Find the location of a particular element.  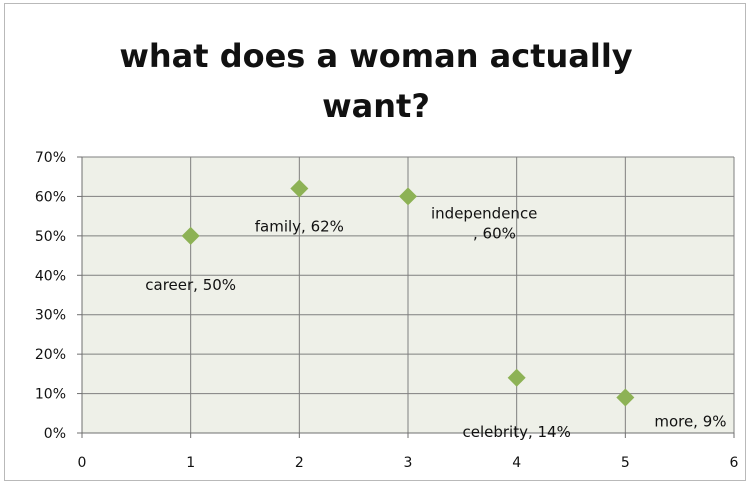

y-tick-label: 0% is located at coordinates (55, 434).